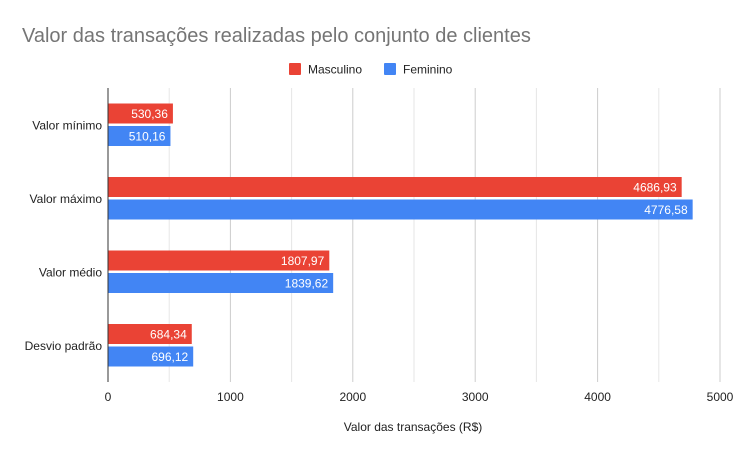 The image size is (742, 458). What do you see at coordinates (295, 69) in the screenshot?
I see `legend-swatch-masculino` at bounding box center [295, 69].